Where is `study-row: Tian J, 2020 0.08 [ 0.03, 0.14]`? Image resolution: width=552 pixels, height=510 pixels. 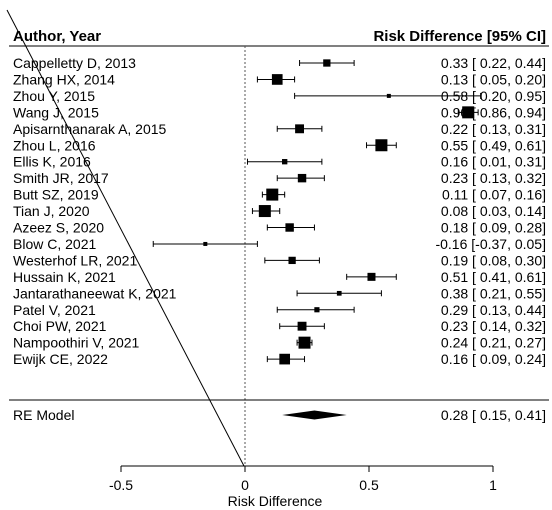
study-row: Tian J, 2020 0.08 [ 0.03, 0.14] is located at coordinates (279, 211).